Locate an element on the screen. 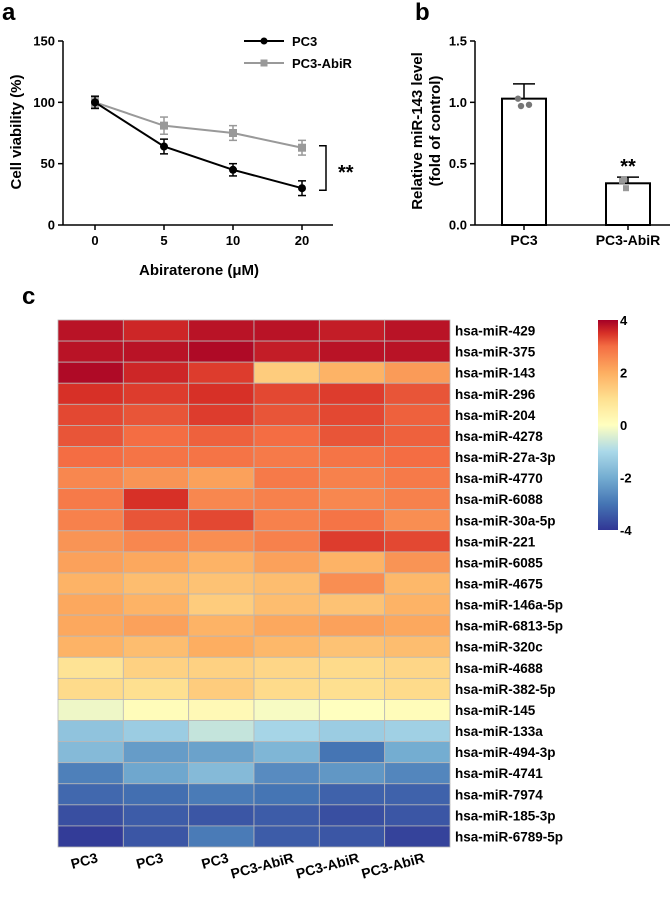 The width and height of the screenshot is (671, 904). heatmap-row-label: hsa-miR-4278 is located at coordinates (499, 436).